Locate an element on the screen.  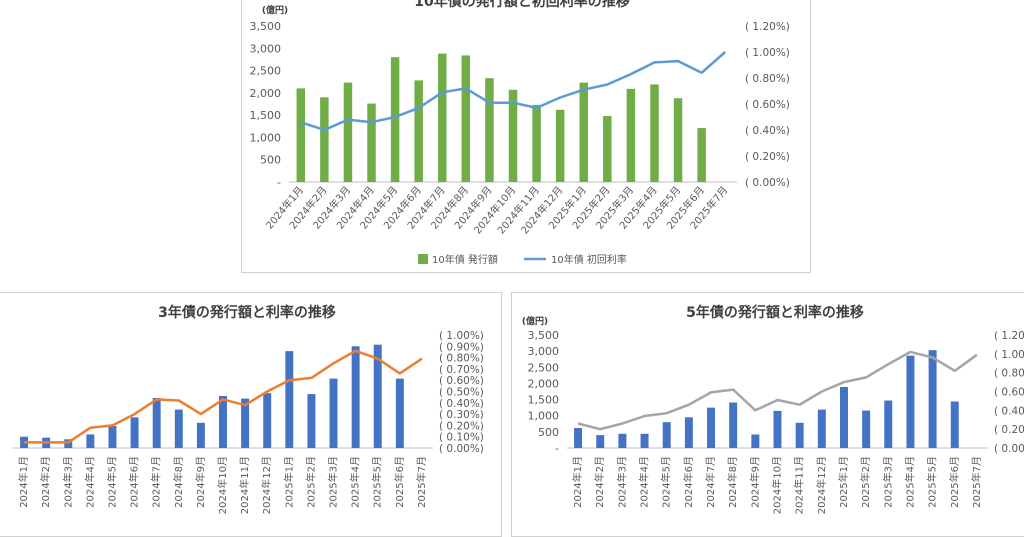
chart10-y-tick-label: 3,000 is located at coordinates (266, 48).